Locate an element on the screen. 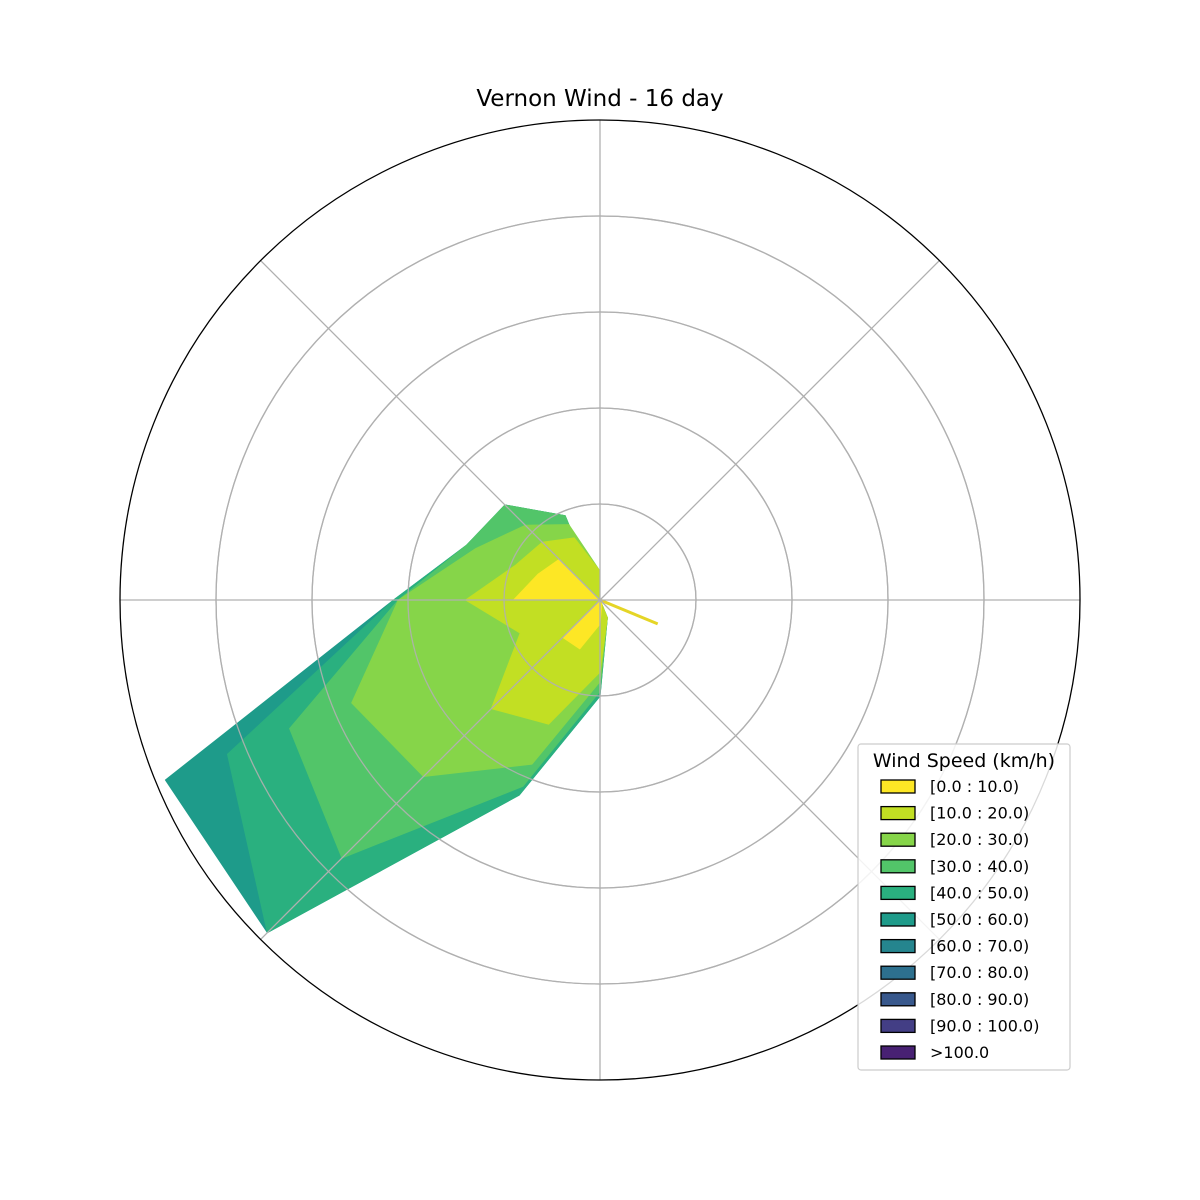  legend-label: [0.0 : 10.0) is located at coordinates (974, 786).